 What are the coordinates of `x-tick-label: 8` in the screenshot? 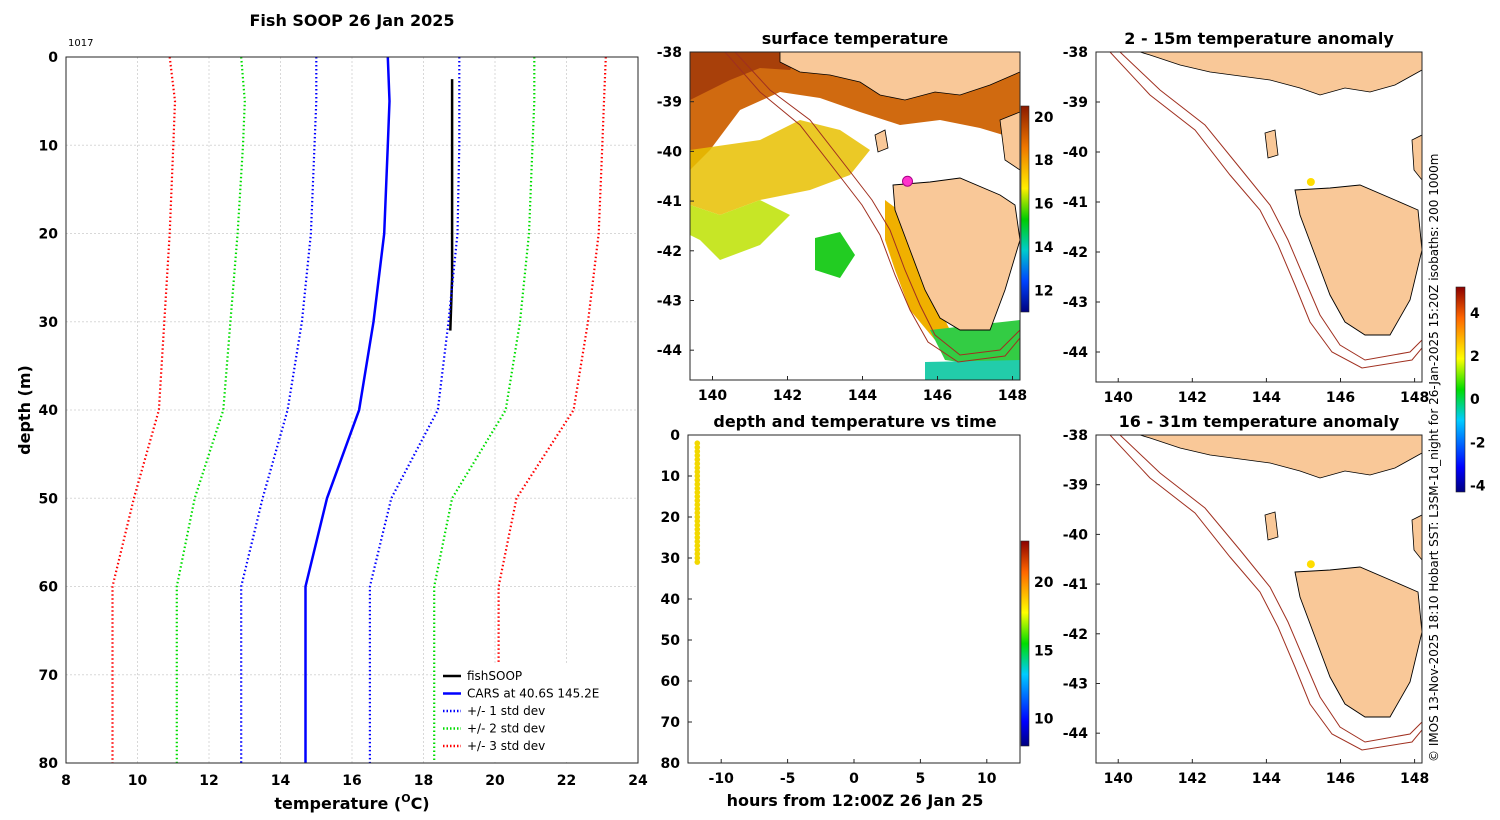 It's located at (66, 781).